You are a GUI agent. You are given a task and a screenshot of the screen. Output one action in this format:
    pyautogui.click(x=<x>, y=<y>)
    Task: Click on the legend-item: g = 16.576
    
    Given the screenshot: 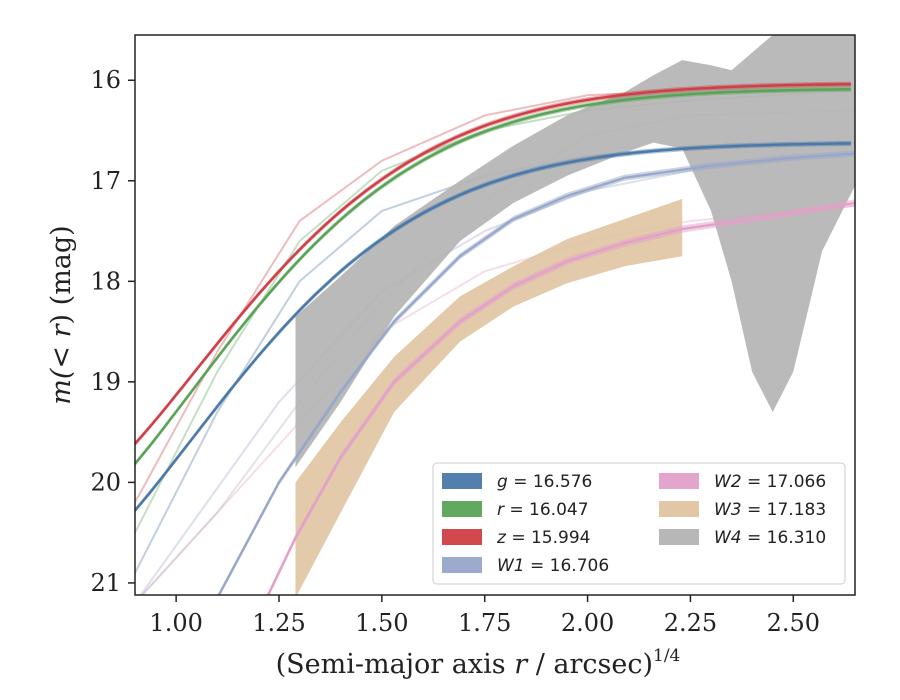 What is the action you would take?
    pyautogui.click(x=517, y=482)
    